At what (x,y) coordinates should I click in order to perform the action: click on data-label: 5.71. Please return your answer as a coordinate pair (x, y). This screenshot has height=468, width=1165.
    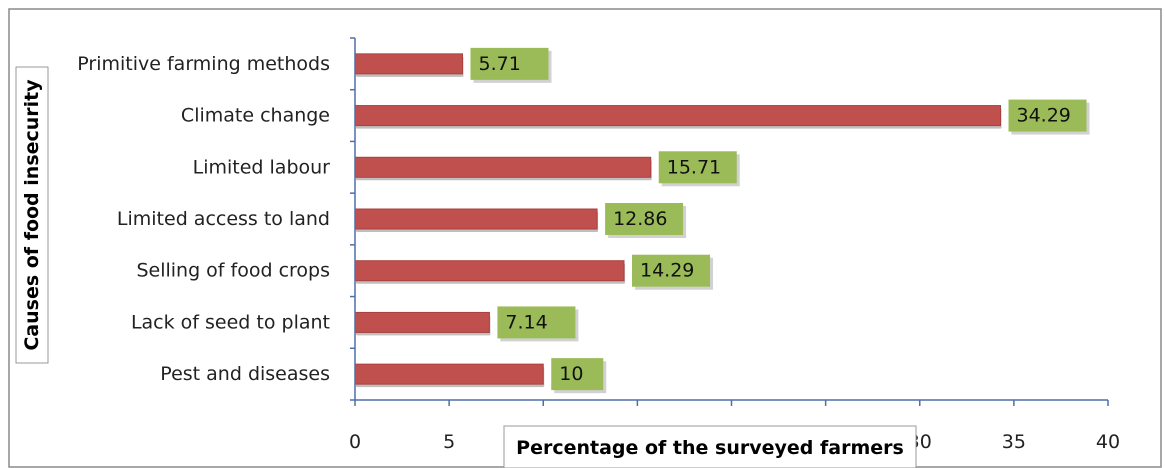
    Looking at the image, I should click on (499, 64).